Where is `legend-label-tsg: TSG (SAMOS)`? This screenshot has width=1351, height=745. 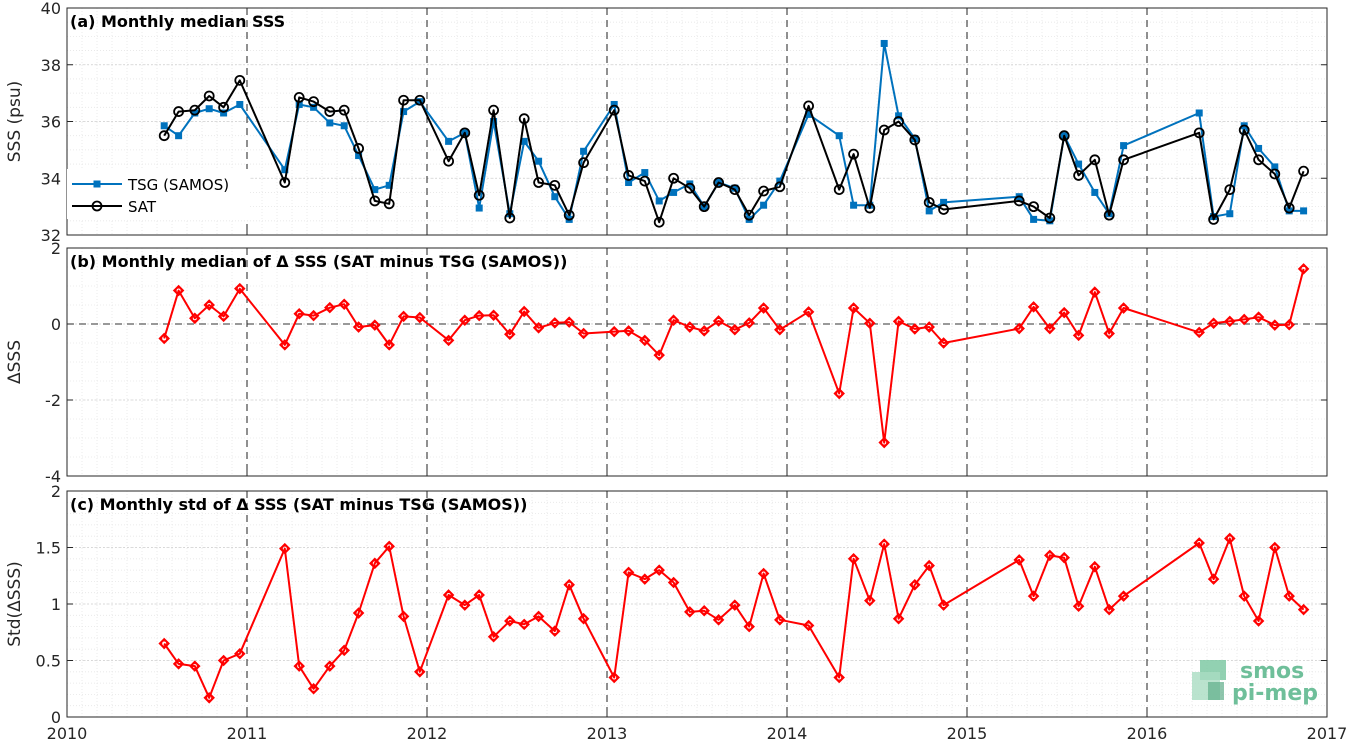
legend-label-tsg: TSG (SAMOS) is located at coordinates (178, 185).